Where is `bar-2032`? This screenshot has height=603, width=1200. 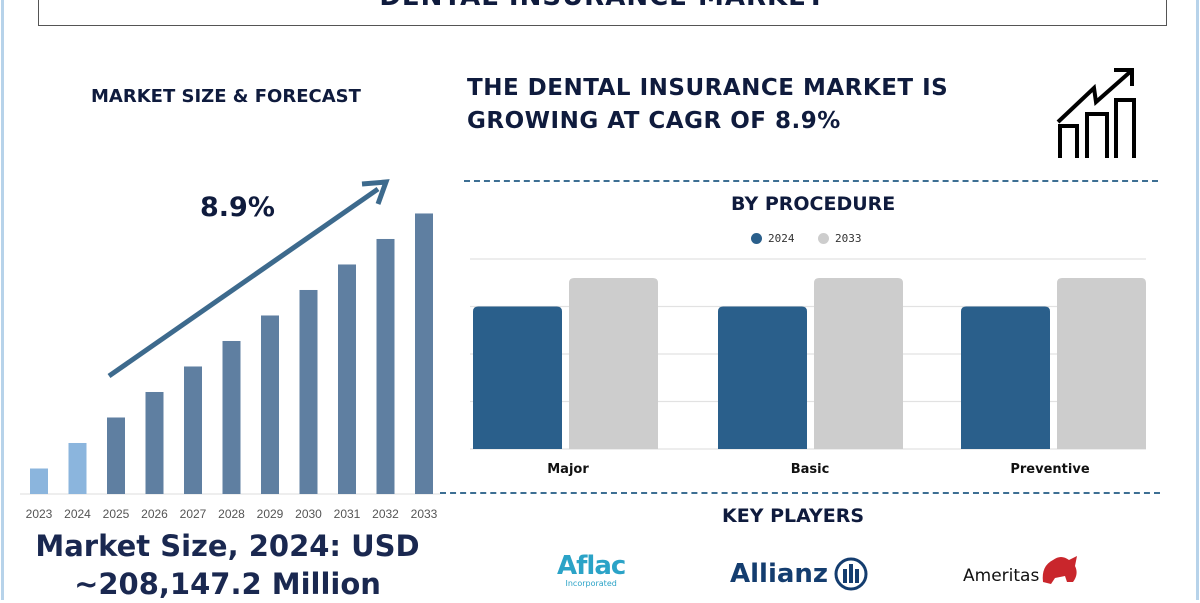 bar-2032 is located at coordinates (385, 366).